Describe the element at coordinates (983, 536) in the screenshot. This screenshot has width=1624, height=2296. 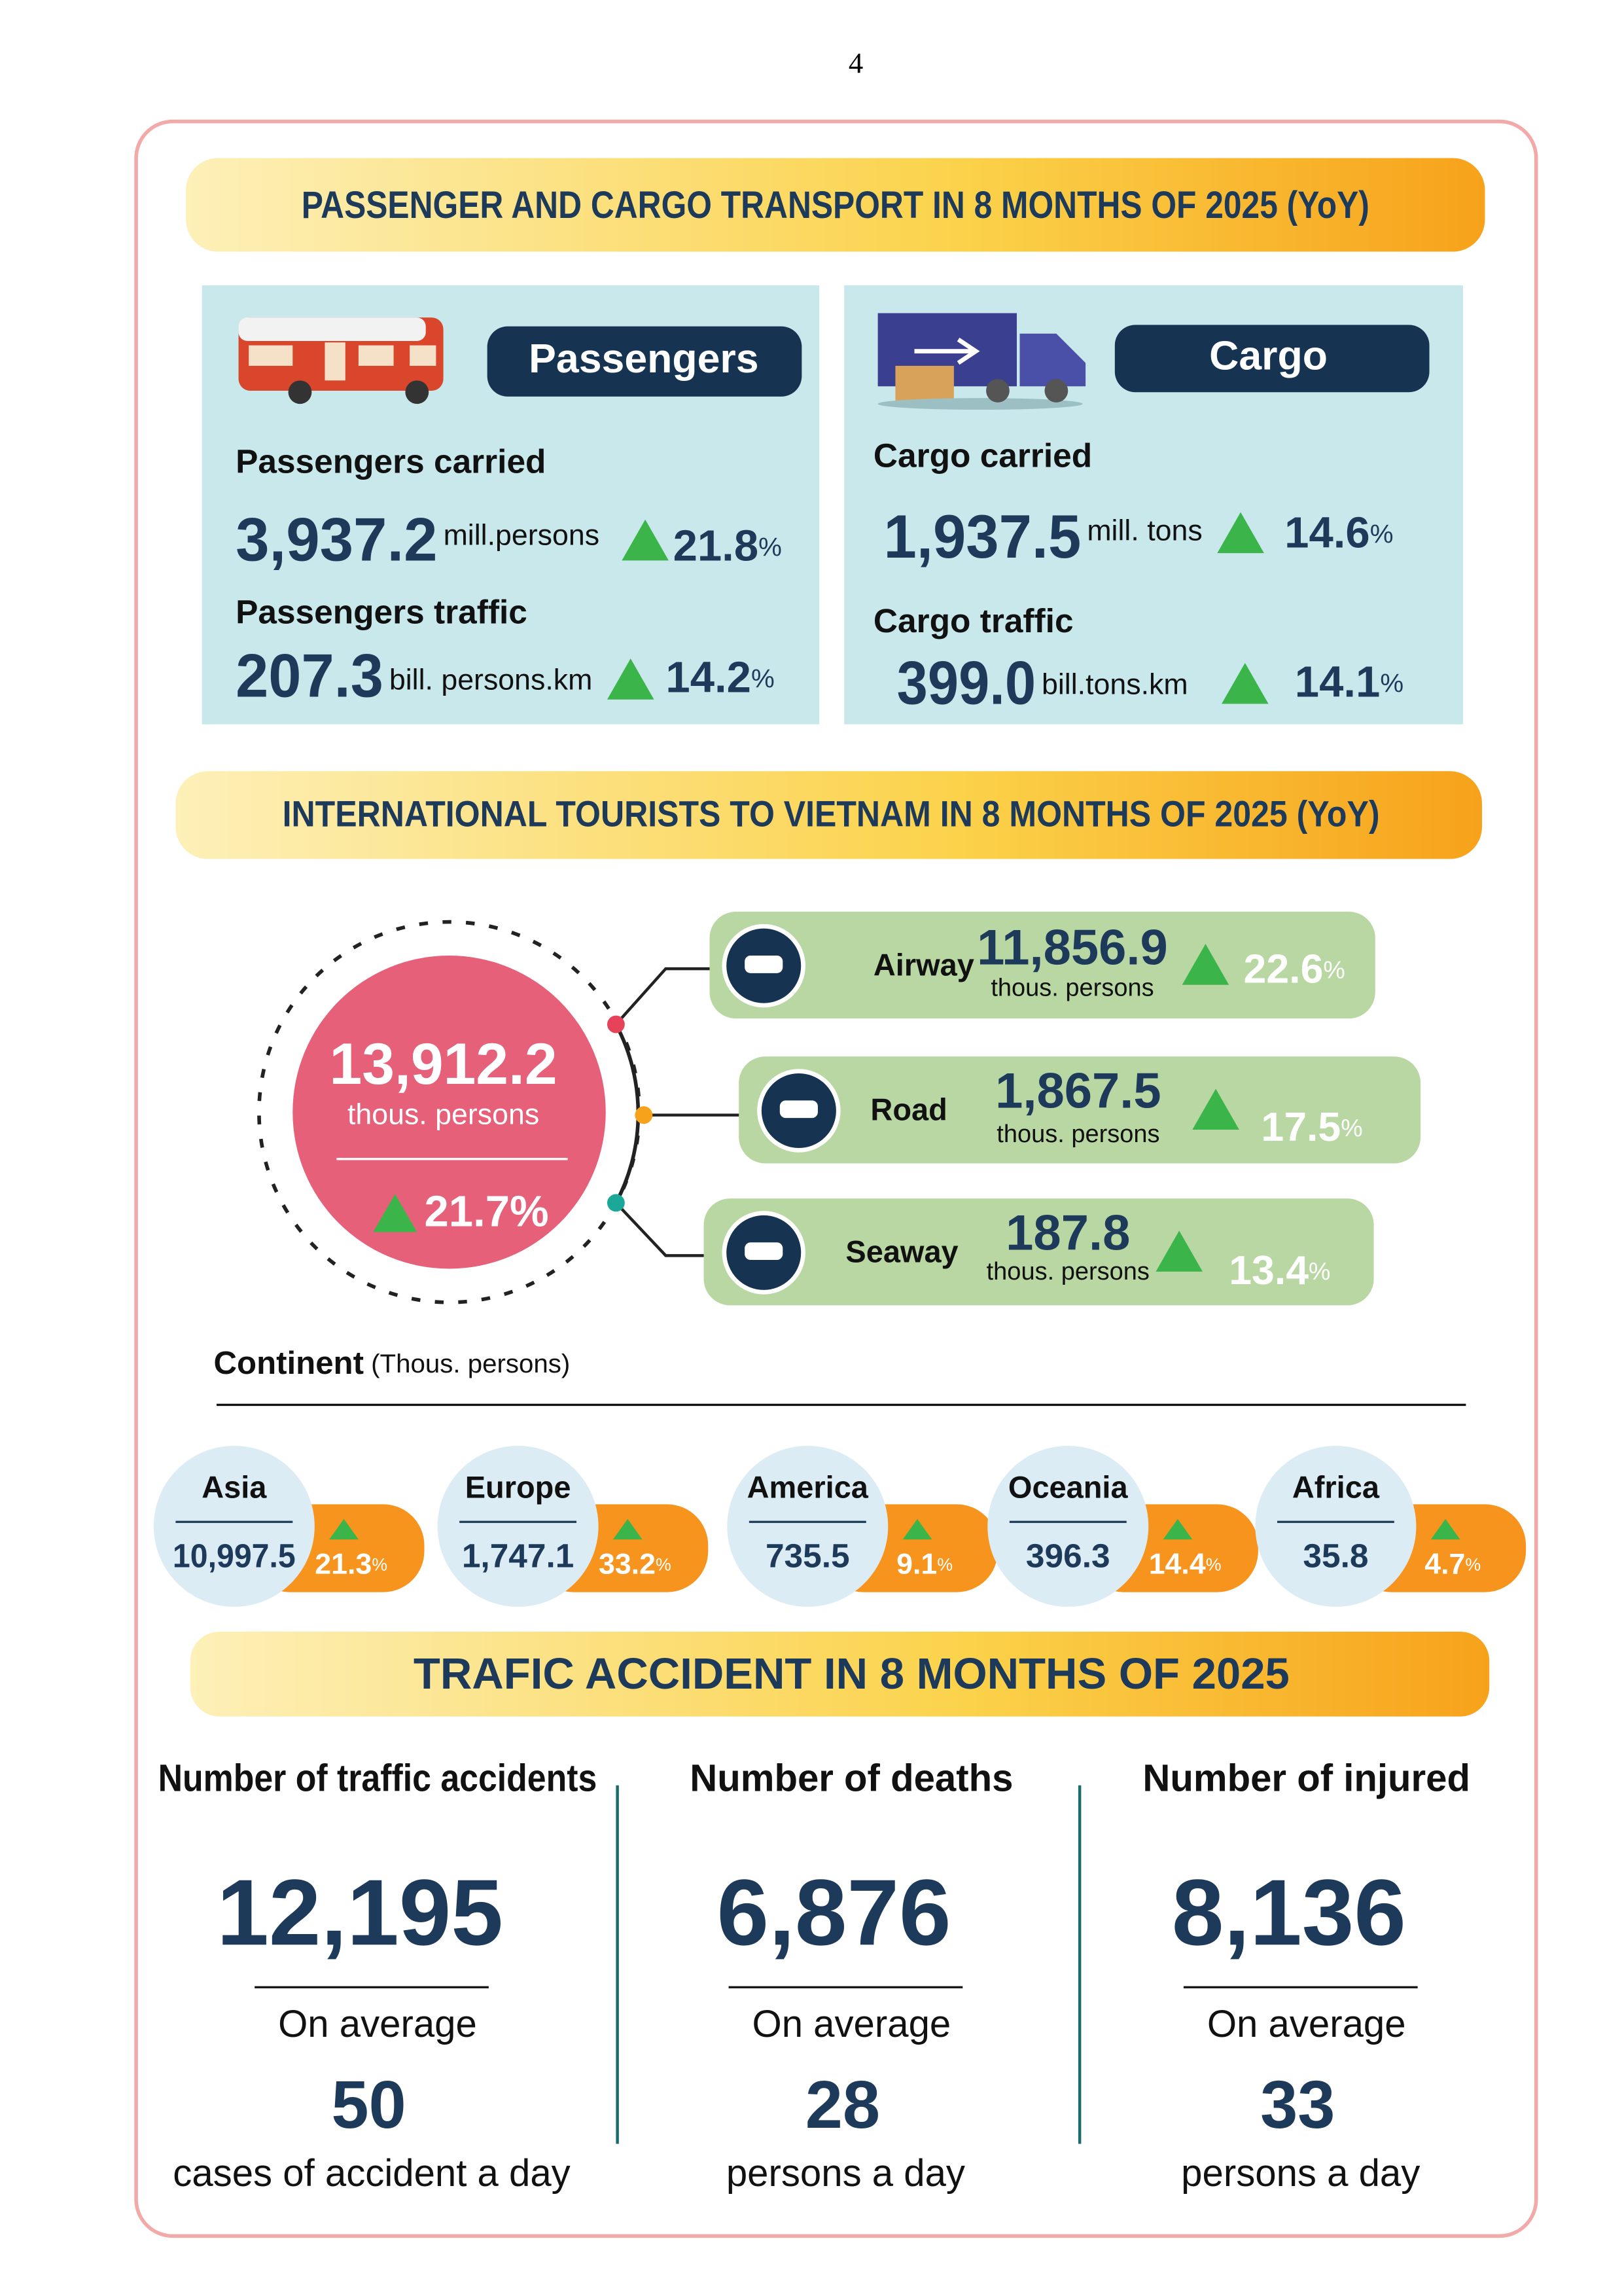
I see `metric-value: 1,937.5` at that location.